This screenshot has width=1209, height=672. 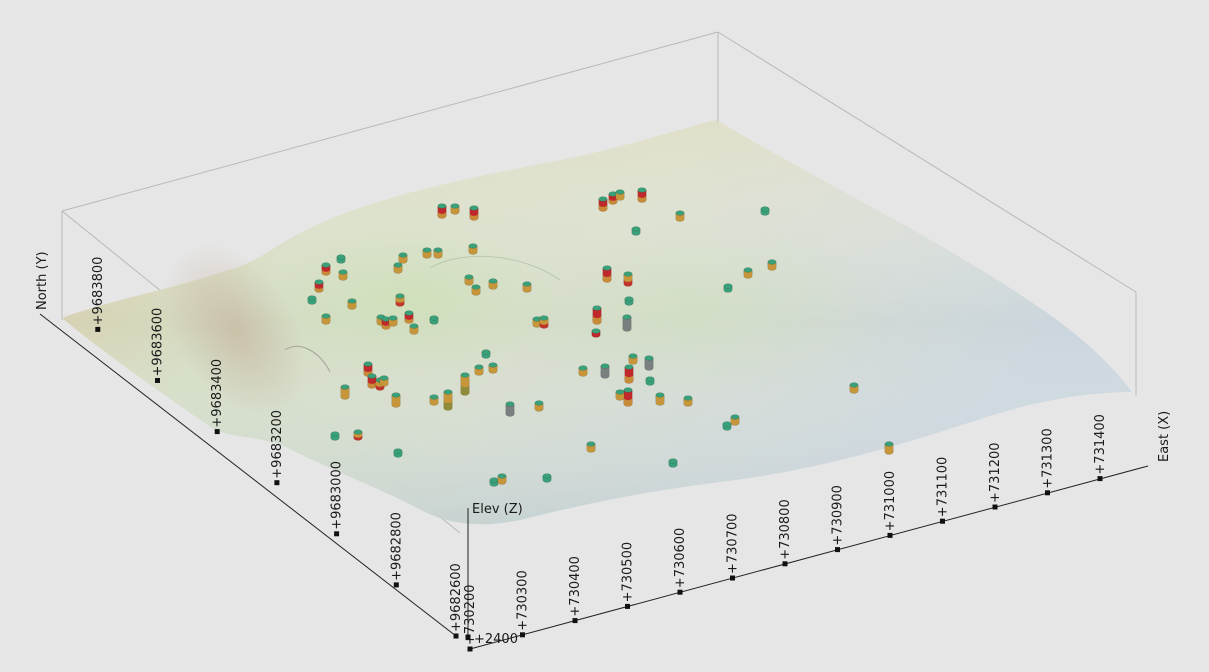 I want to click on y-tick-label: +9683200, so click(x=277, y=444).